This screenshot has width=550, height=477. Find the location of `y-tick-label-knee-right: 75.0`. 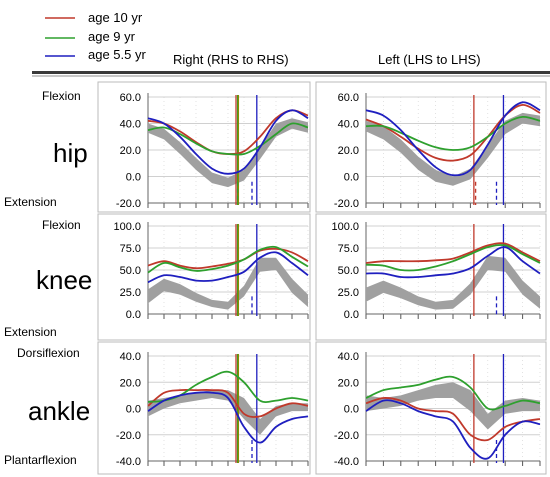

y-tick-label-knee-right: 75.0 is located at coordinates (130, 249).